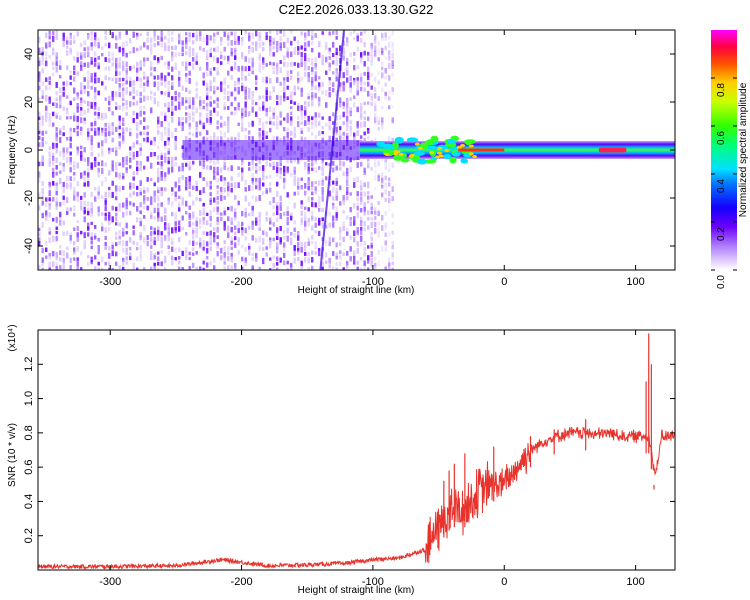  I want to click on y-tick-label: -20, so click(29, 198).